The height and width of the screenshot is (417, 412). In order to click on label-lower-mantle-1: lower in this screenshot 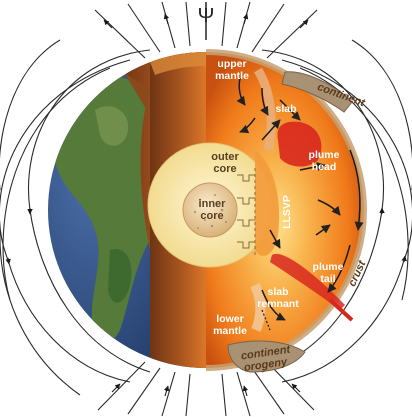, I will do `click(229, 319)`.